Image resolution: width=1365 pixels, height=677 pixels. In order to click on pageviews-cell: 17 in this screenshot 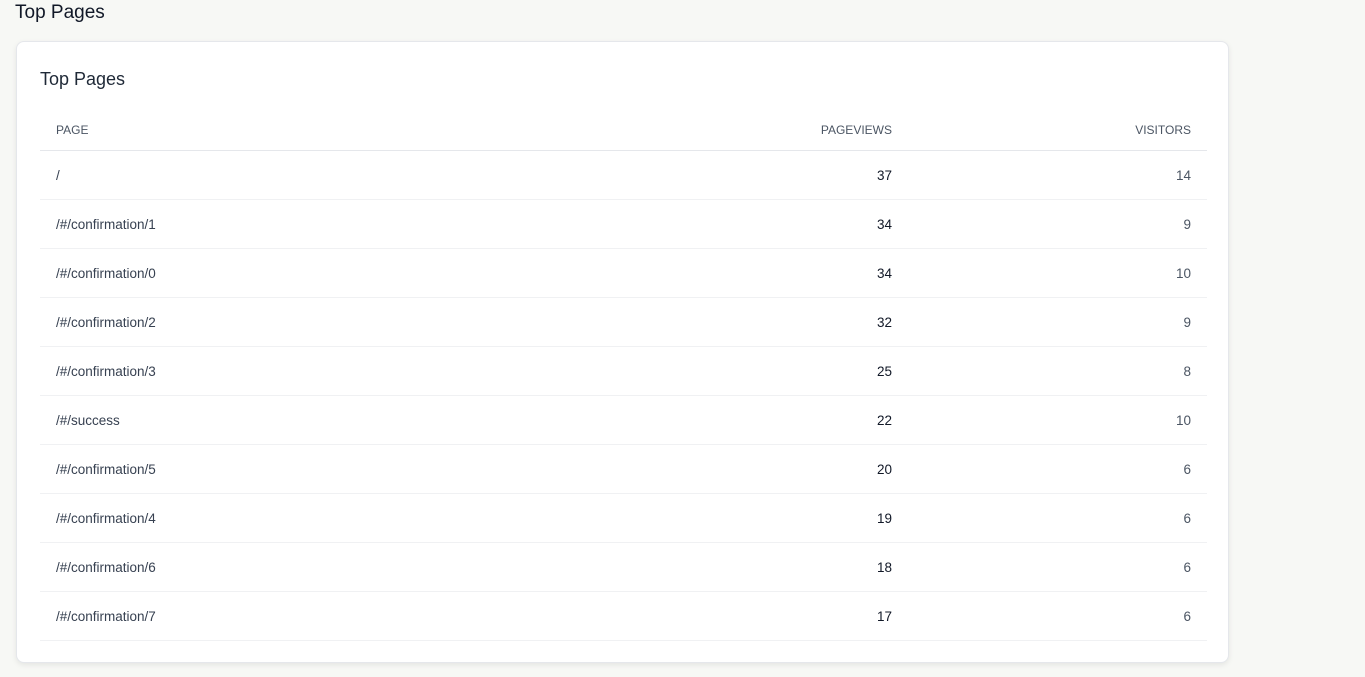, I will do `click(778, 616)`.